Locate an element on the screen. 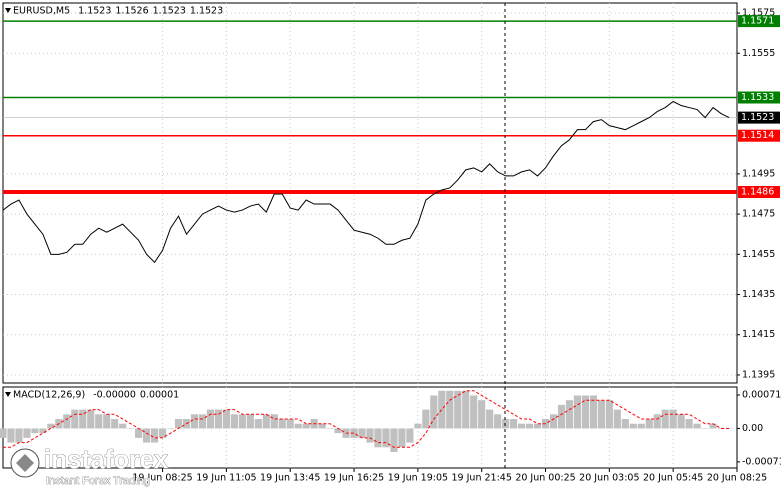 The height and width of the screenshot is (489, 781). watermark: instaforex Instant Forex Trading is located at coordinates (89, 465).